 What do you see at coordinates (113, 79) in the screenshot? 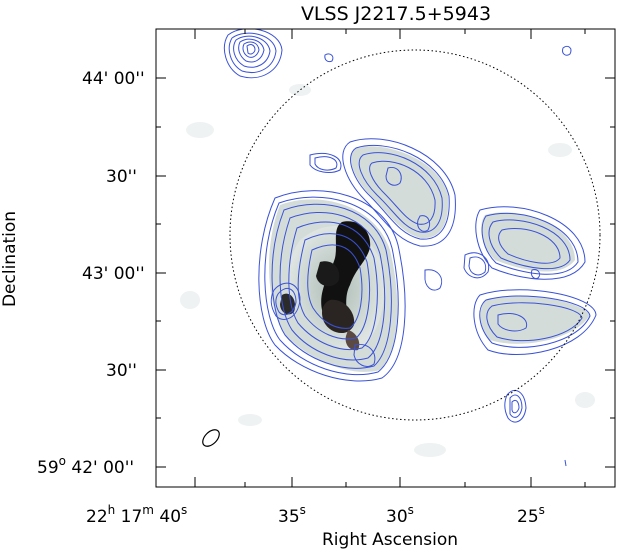
I see `y-tick-label: 44' 00''` at bounding box center [113, 79].